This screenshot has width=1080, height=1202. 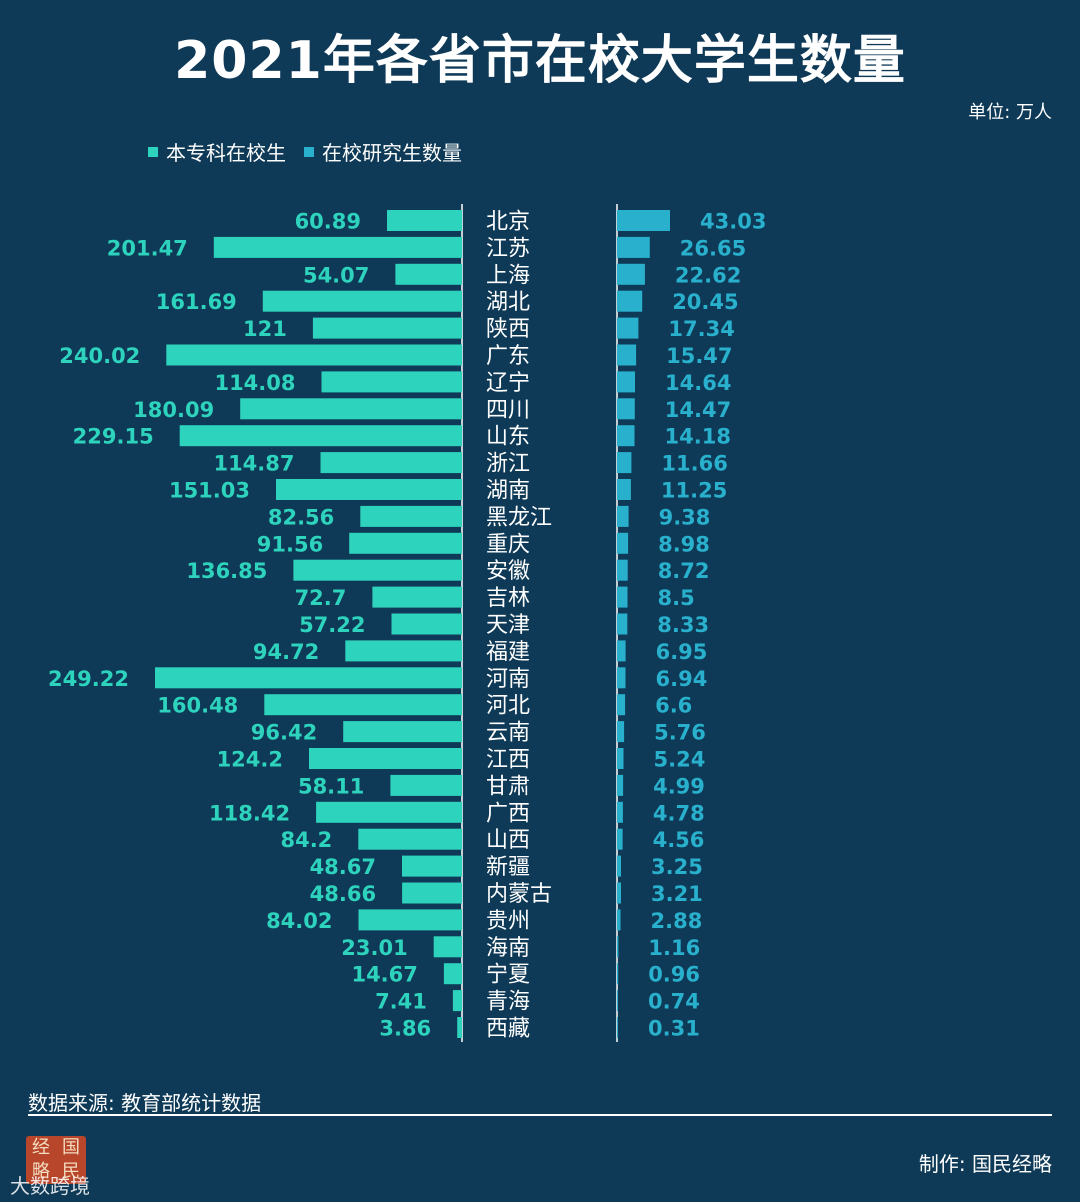 I want to click on value-label-graduate: 6.94, so click(x=682, y=679).